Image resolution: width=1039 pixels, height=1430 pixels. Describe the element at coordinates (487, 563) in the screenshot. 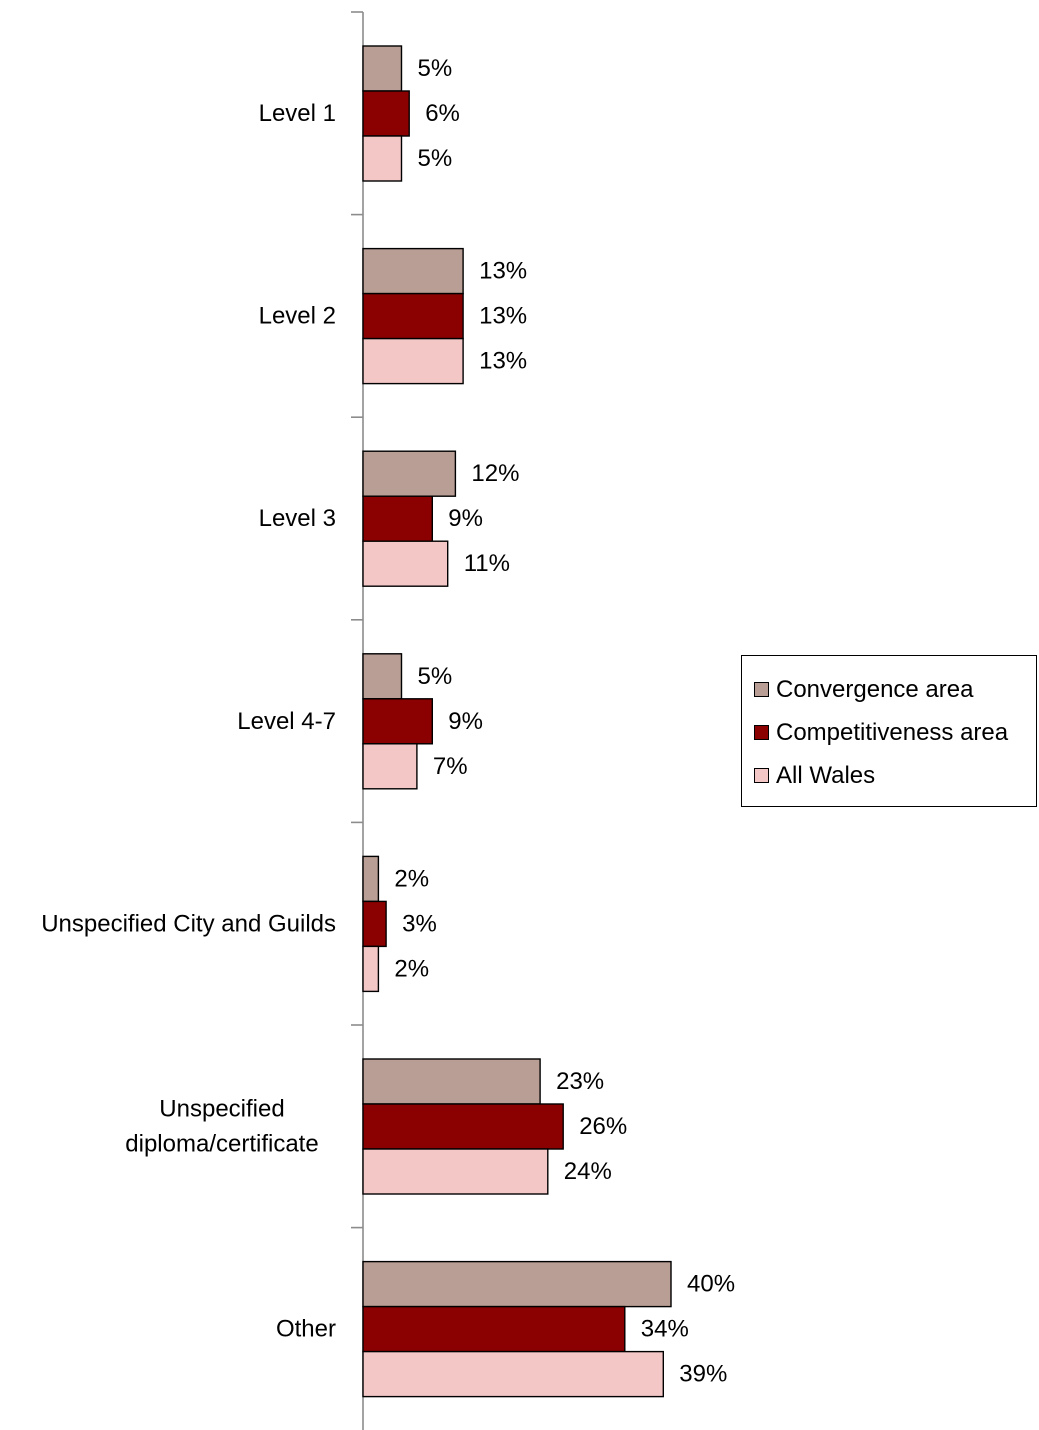

I see `data-label: 11%` at that location.